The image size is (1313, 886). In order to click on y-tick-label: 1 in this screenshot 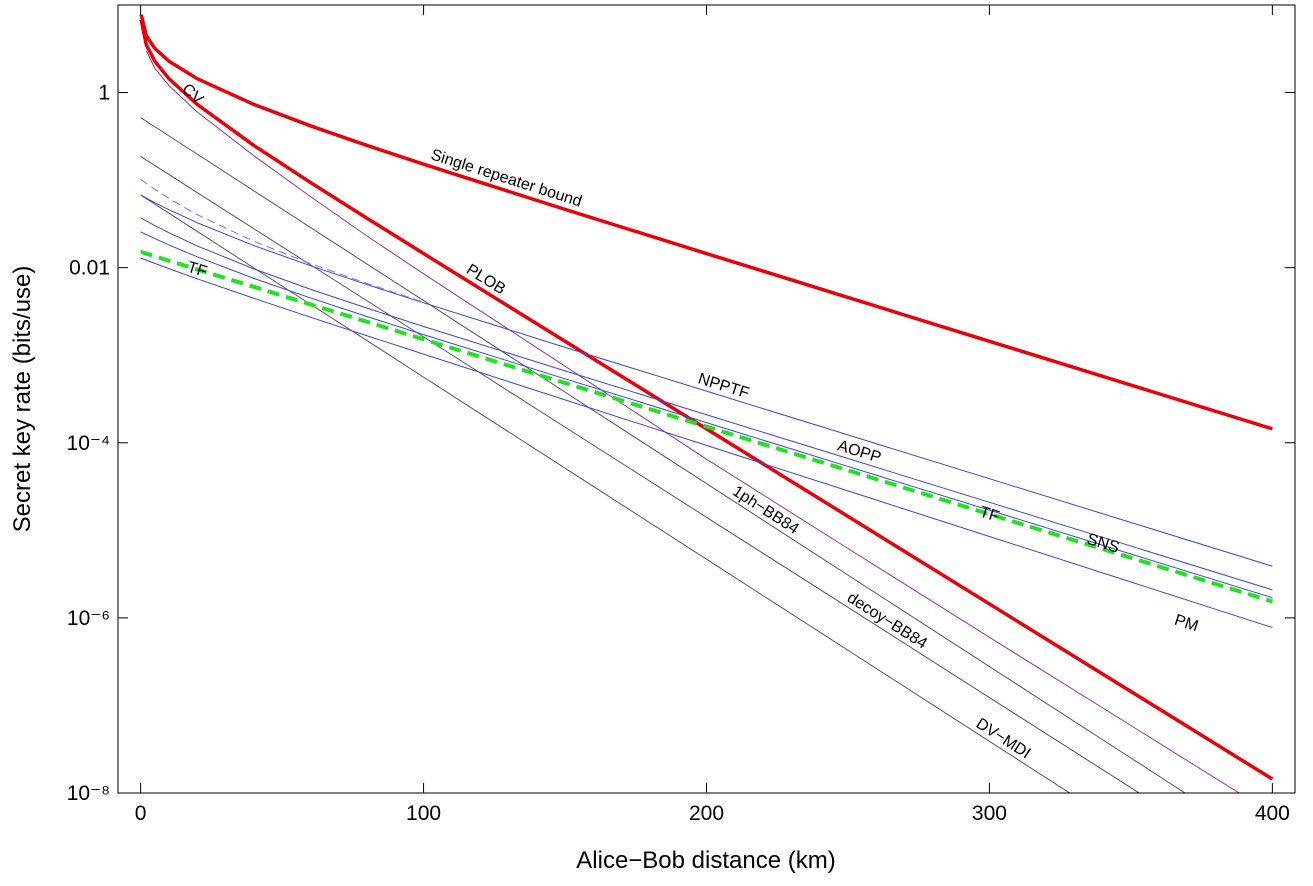, I will do `click(104, 93)`.